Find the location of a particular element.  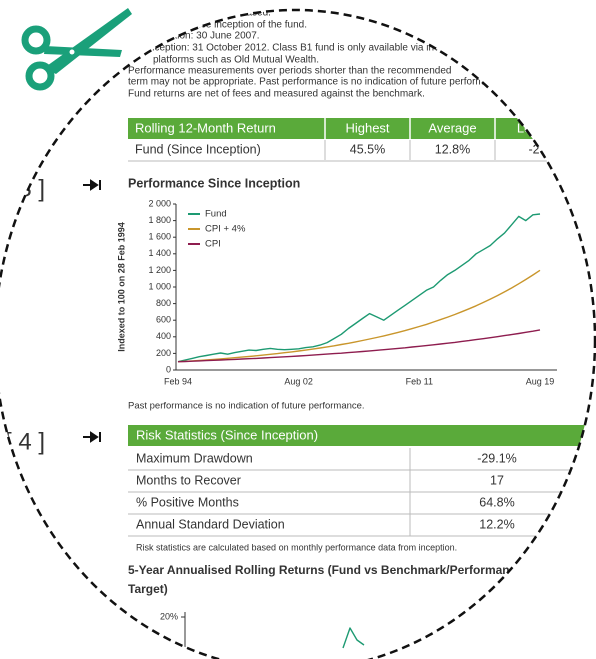

x-tick-label: Aug 19 is located at coordinates (540, 381).